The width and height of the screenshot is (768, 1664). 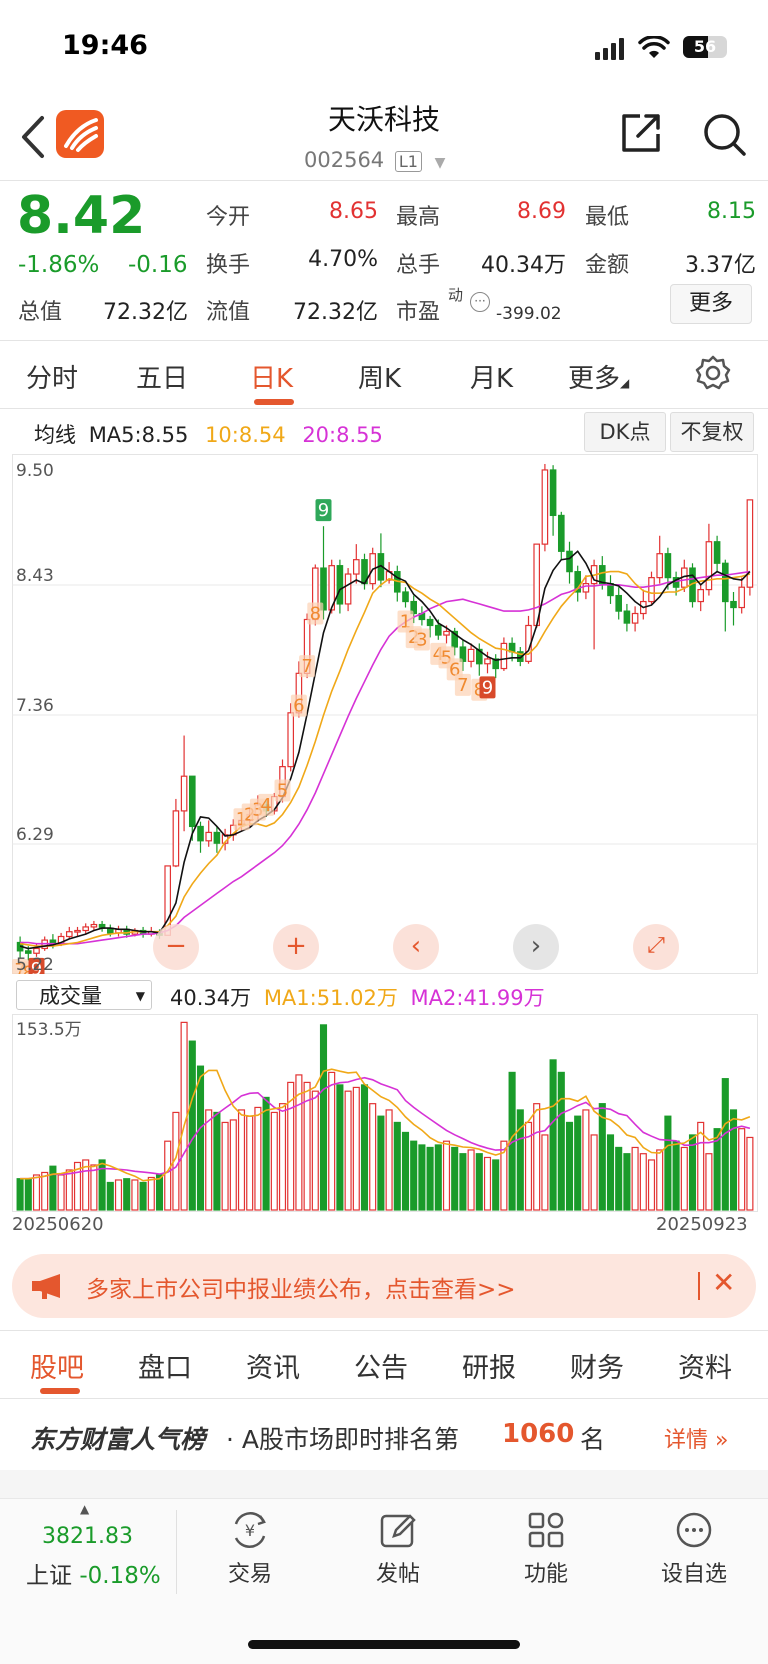 I want to click on settings-button, so click(x=713, y=373).